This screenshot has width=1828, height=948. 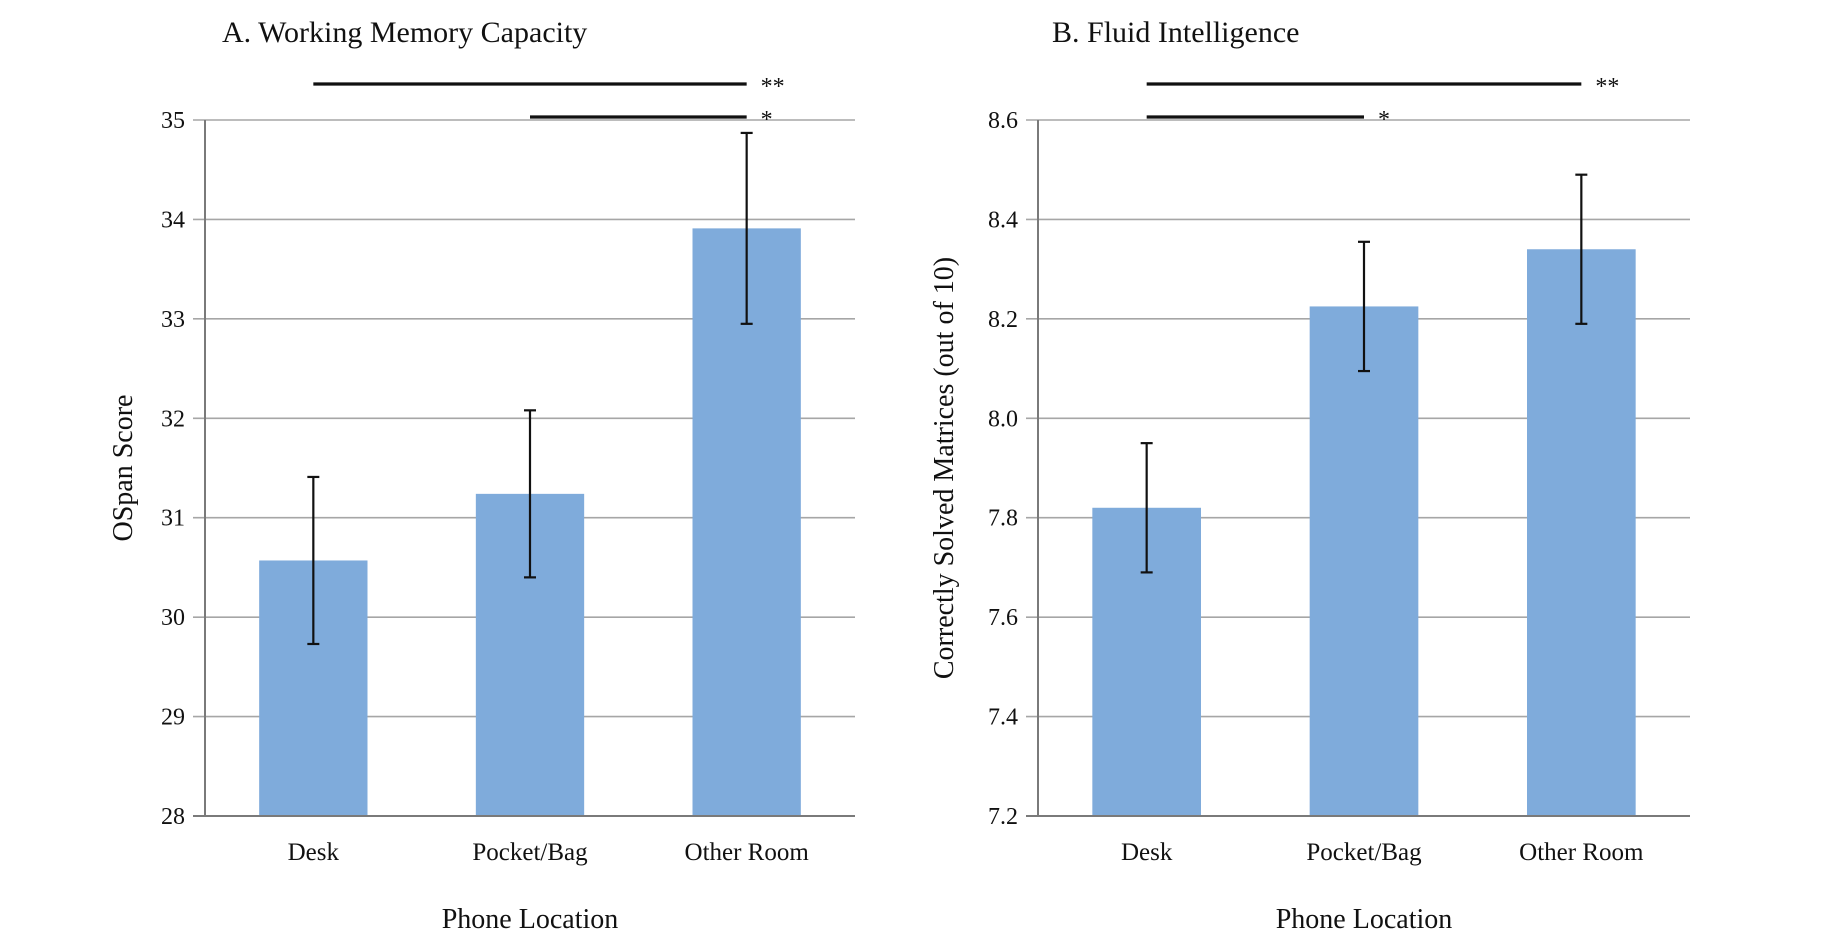 What do you see at coordinates (1003, 320) in the screenshot?
I see `y-tick-label: 8.2` at bounding box center [1003, 320].